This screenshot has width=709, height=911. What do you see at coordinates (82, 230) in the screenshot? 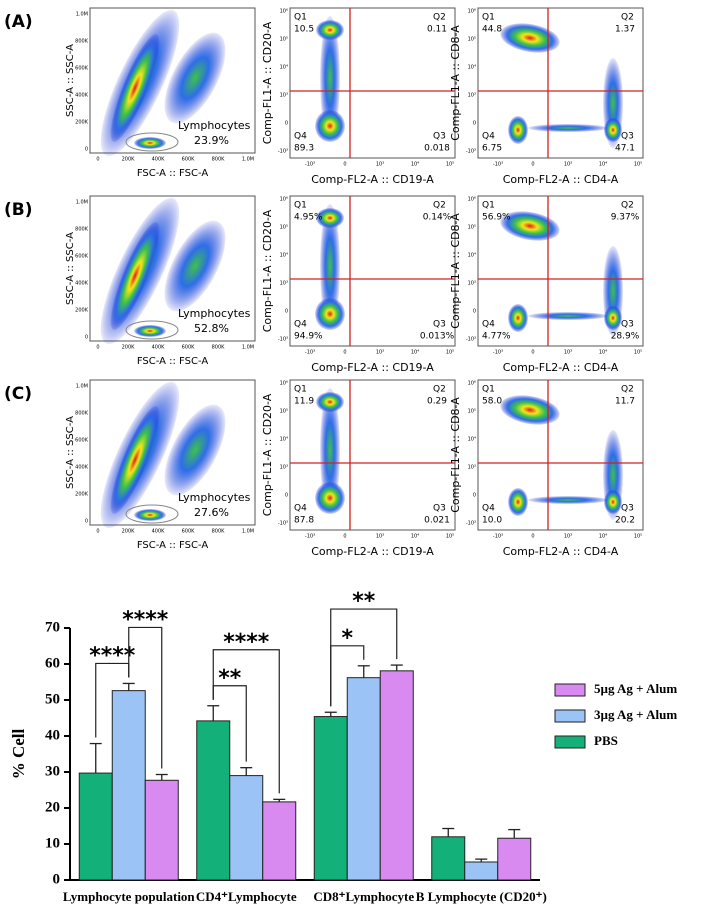
I see `y-tick-label: 800K` at bounding box center [82, 230].